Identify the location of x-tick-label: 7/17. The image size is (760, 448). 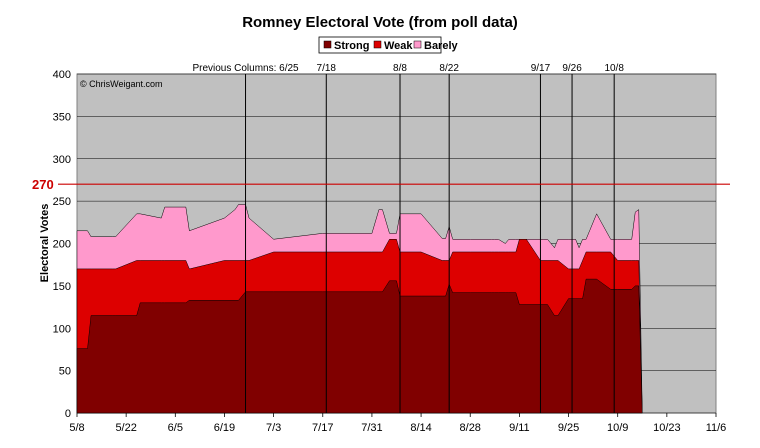
(322, 428).